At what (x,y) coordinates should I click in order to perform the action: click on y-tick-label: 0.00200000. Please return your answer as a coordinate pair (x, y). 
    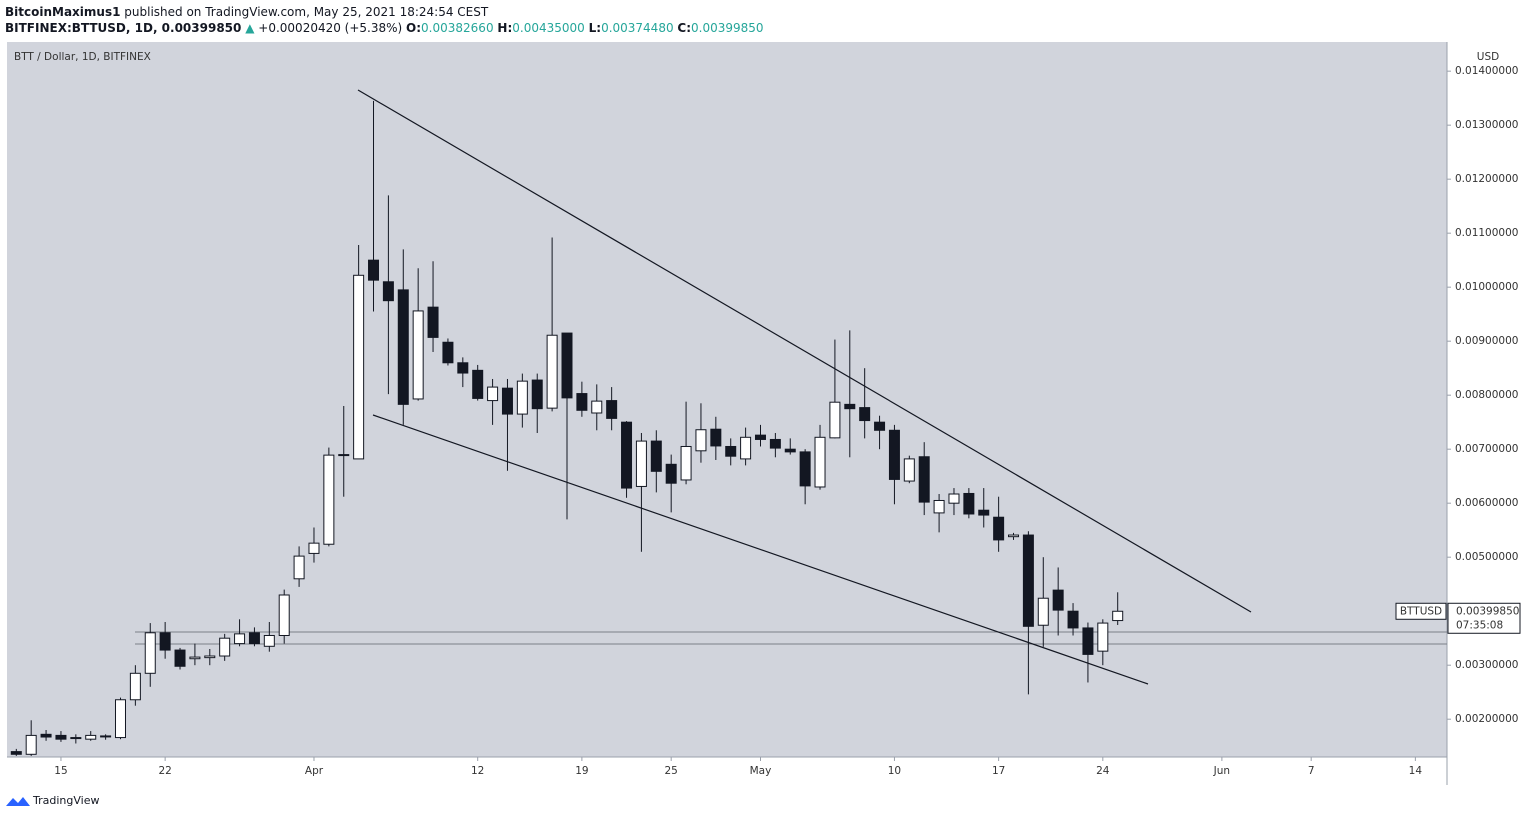
    Looking at the image, I should click on (1486, 719).